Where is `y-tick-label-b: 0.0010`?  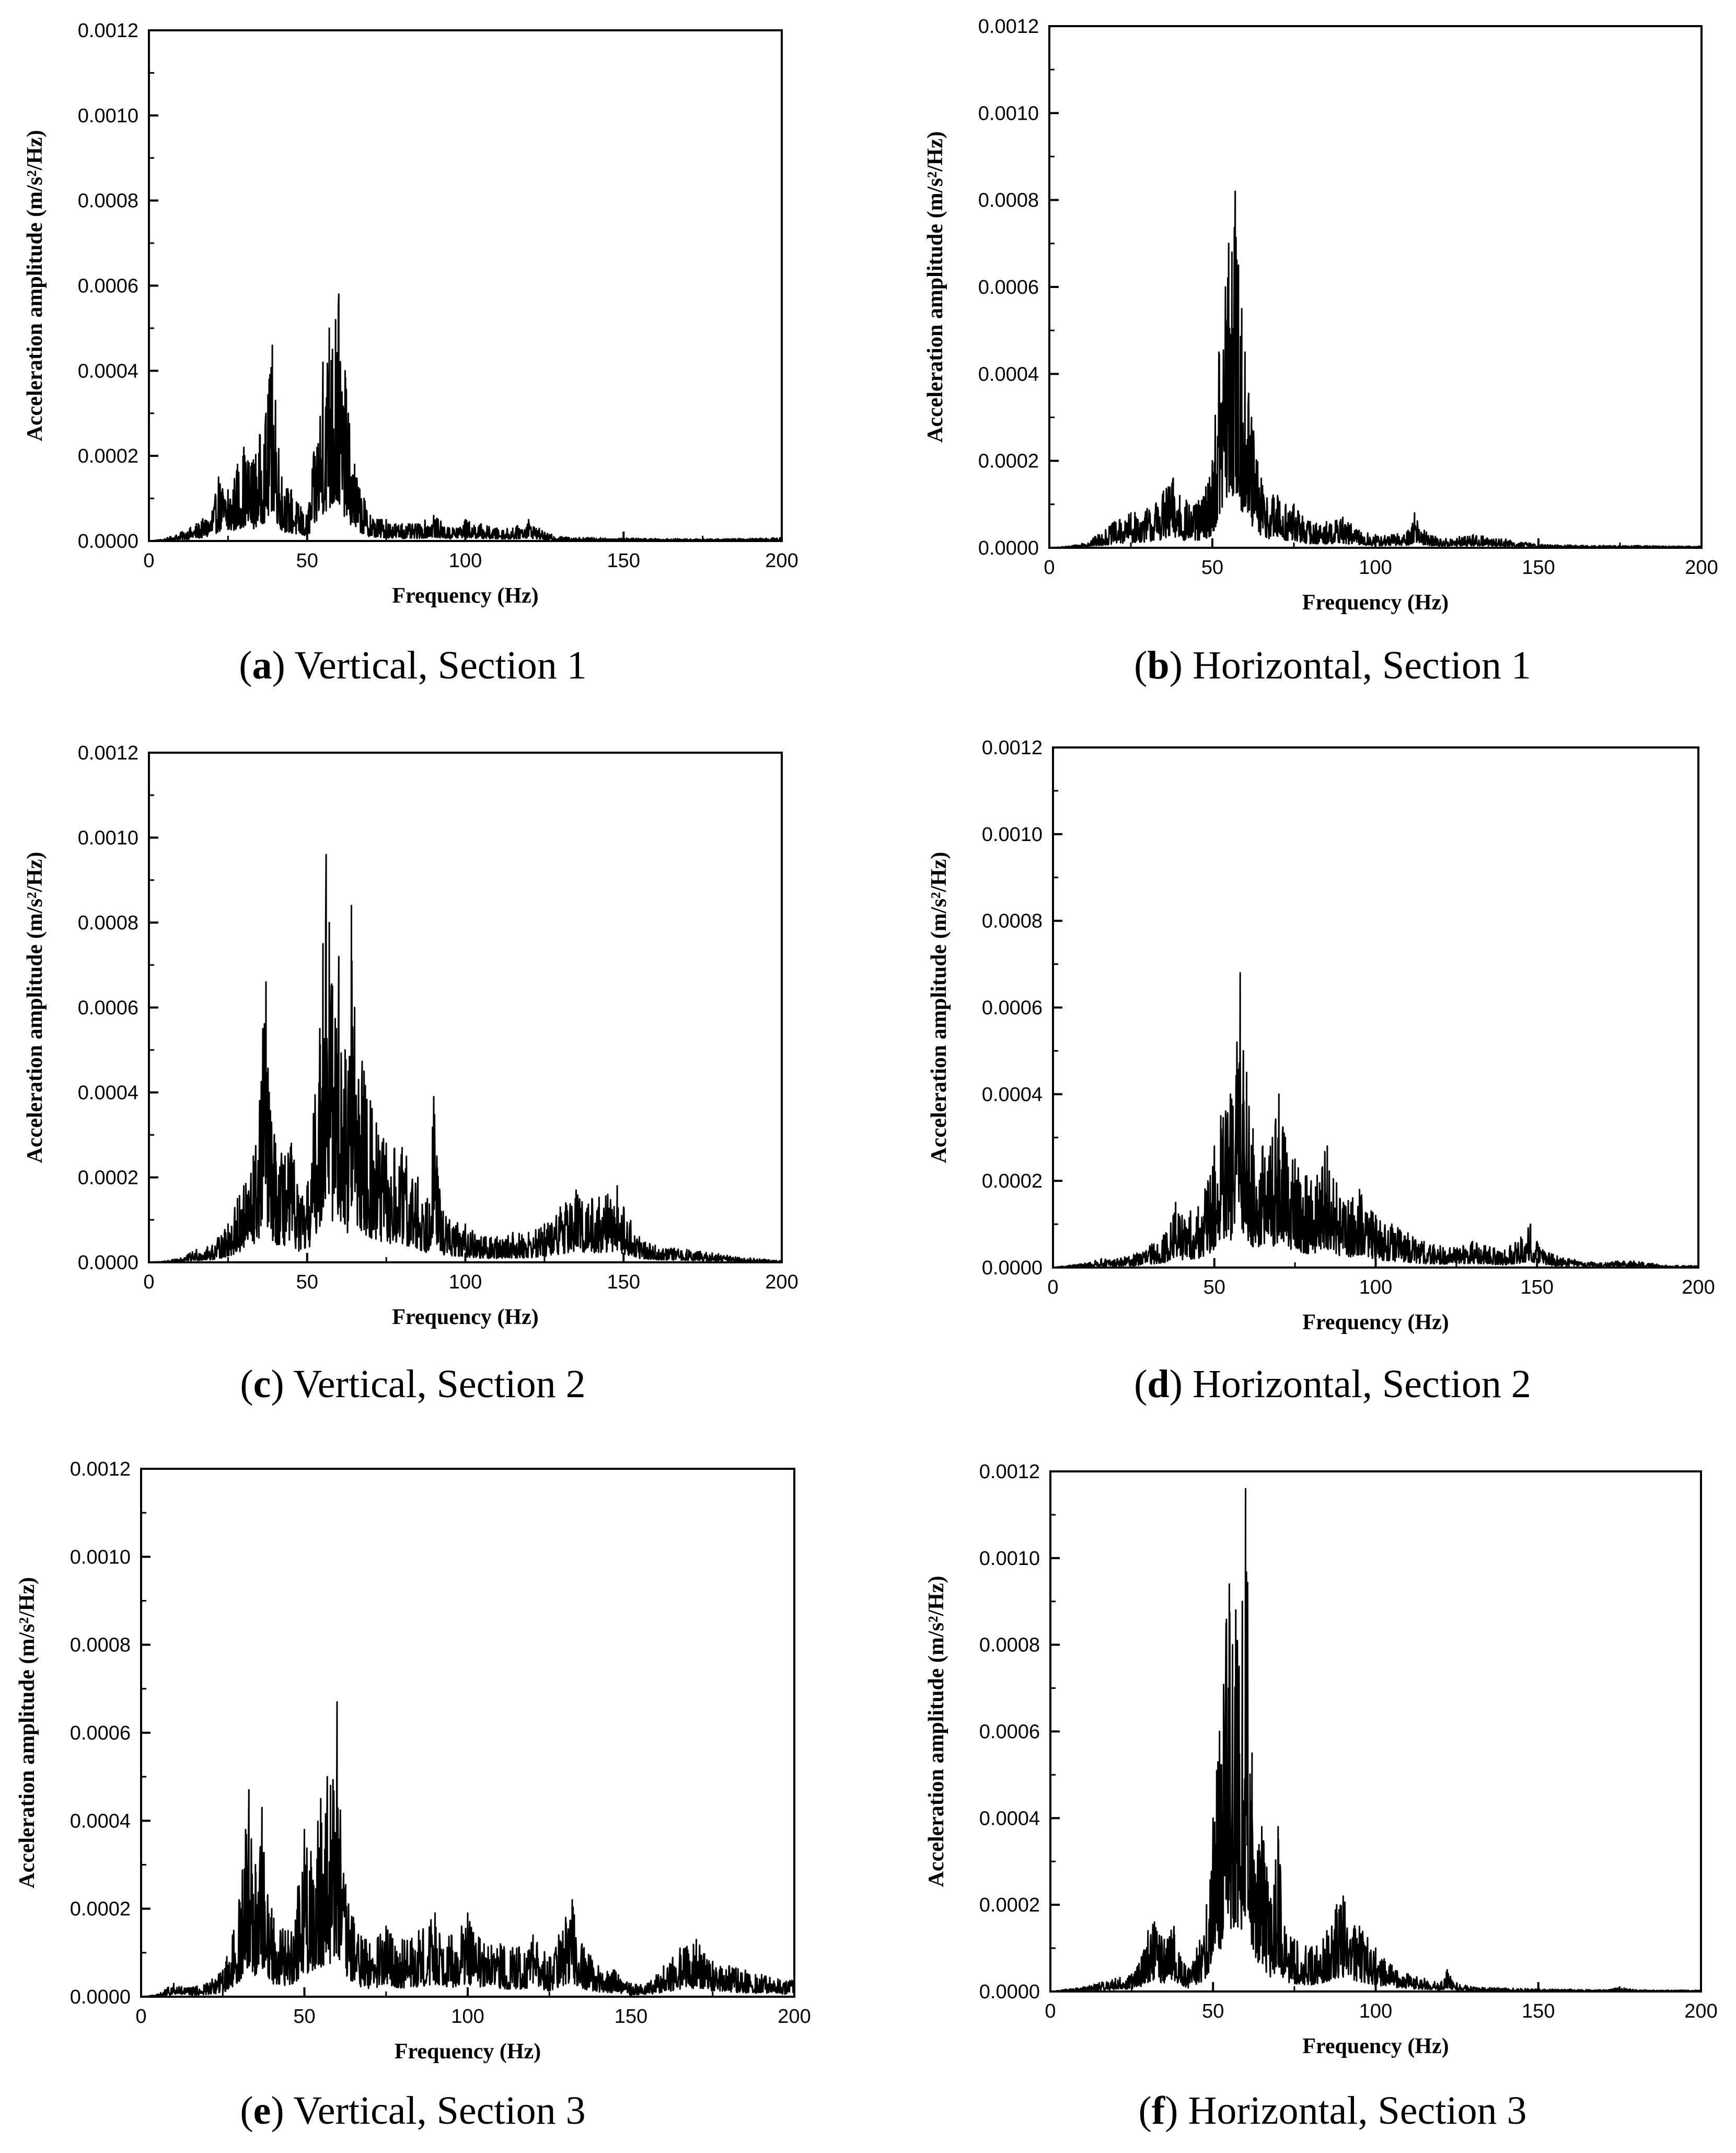 y-tick-label-b: 0.0010 is located at coordinates (1009, 113).